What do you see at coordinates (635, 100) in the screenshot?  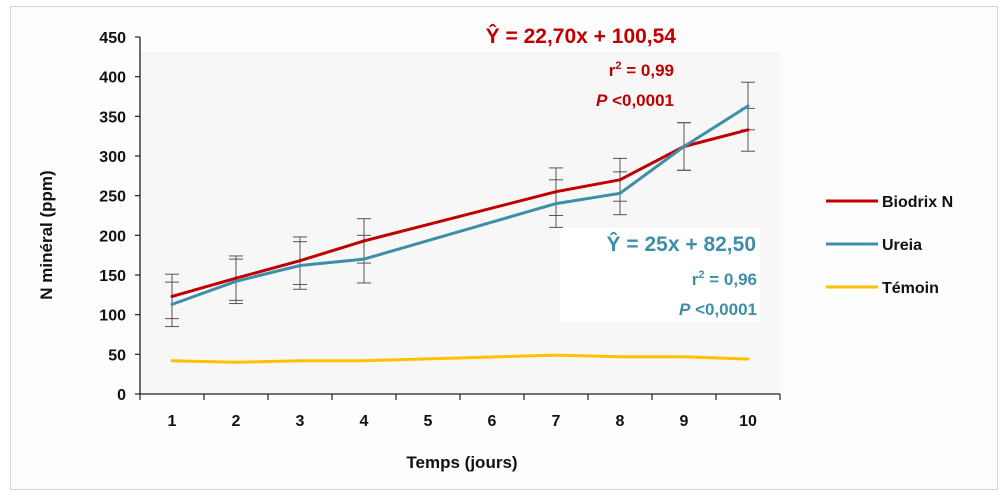 I see `biodrix-p-value: P <0,0001` at bounding box center [635, 100].